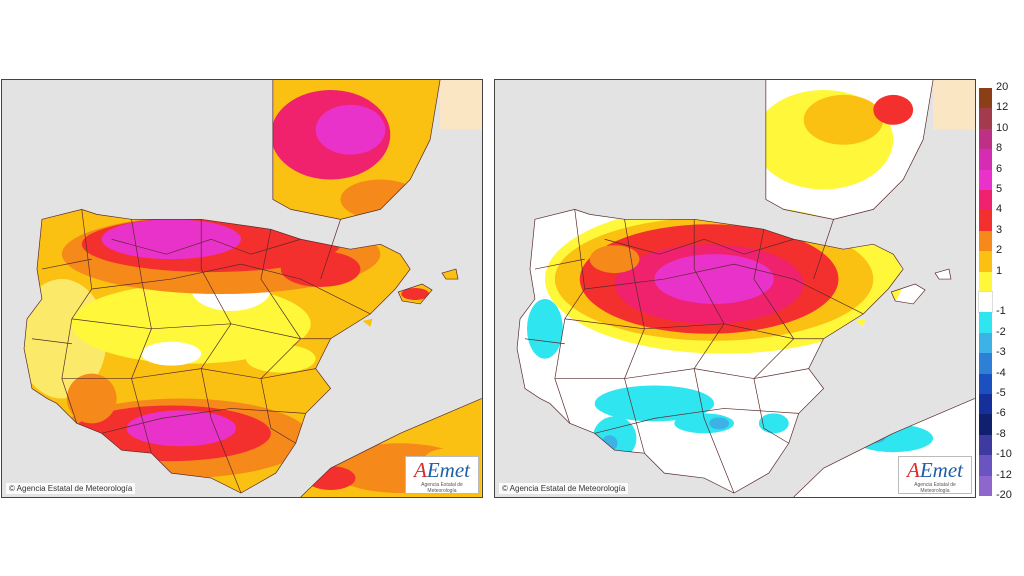  I want to click on legend-bin: -1, so click(999, 319).